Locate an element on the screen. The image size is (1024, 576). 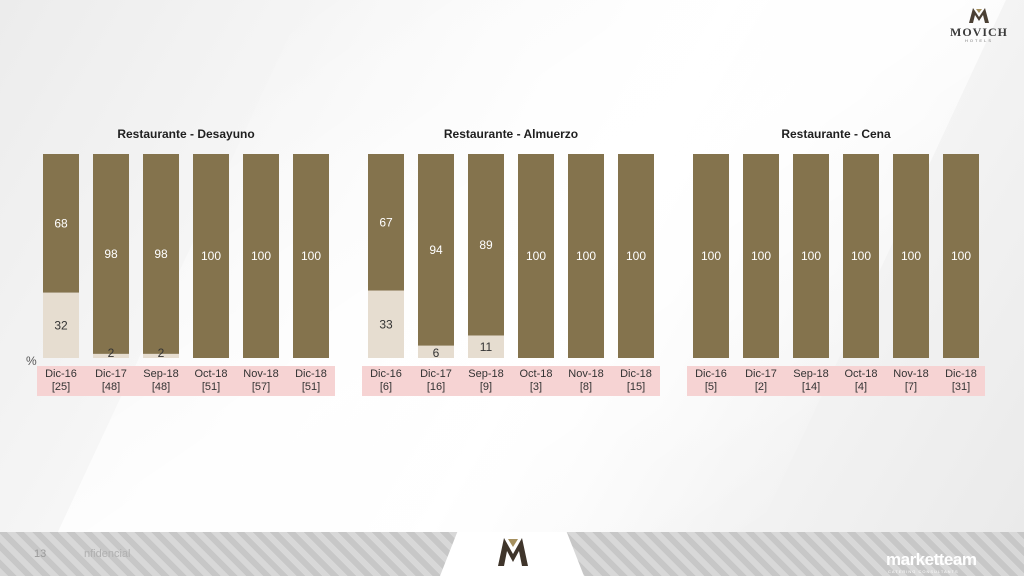
category-label-0-4: Nov-18 is located at coordinates (260, 374).